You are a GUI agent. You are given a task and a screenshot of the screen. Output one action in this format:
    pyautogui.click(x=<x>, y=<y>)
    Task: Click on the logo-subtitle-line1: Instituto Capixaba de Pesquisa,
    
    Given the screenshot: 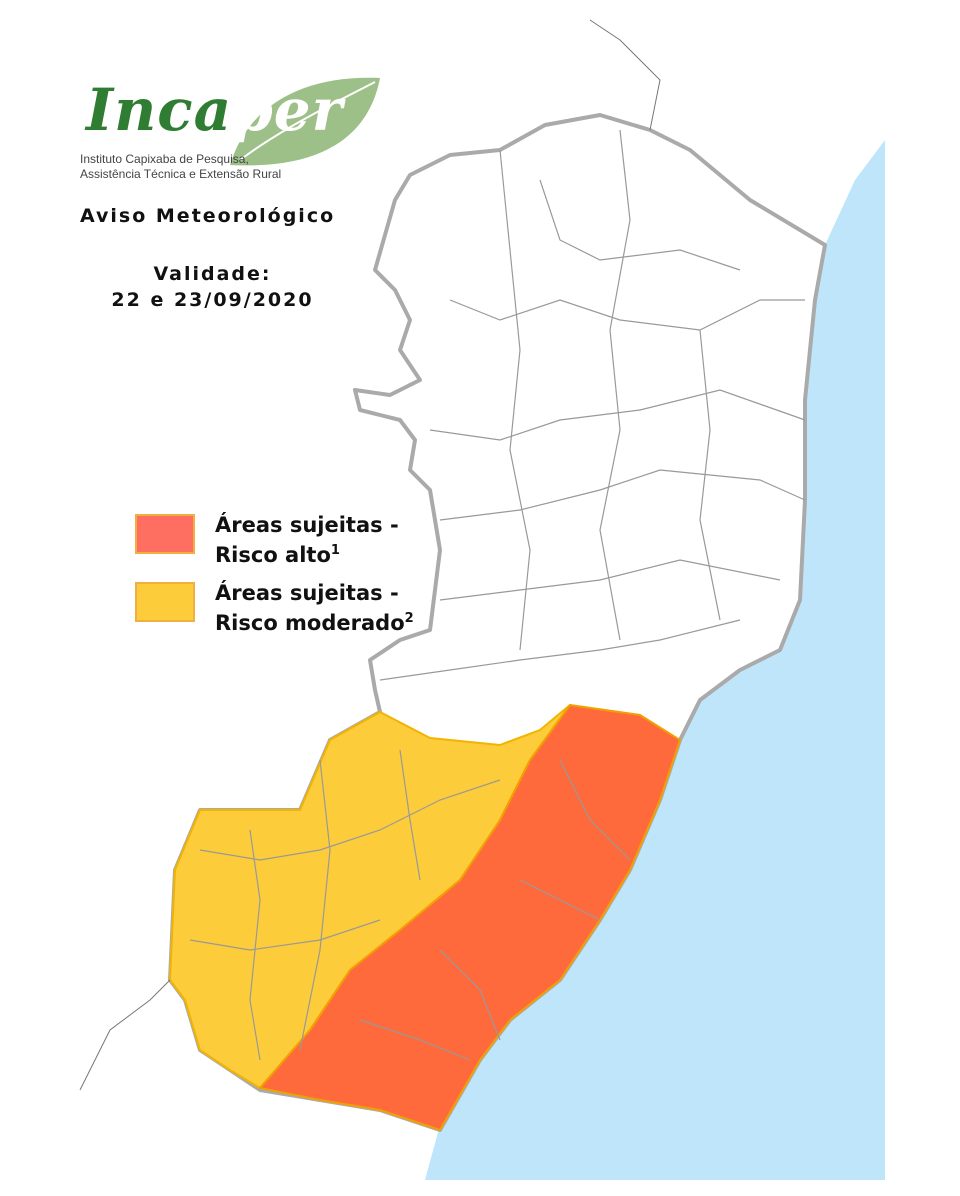 What is the action you would take?
    pyautogui.click(x=164, y=159)
    